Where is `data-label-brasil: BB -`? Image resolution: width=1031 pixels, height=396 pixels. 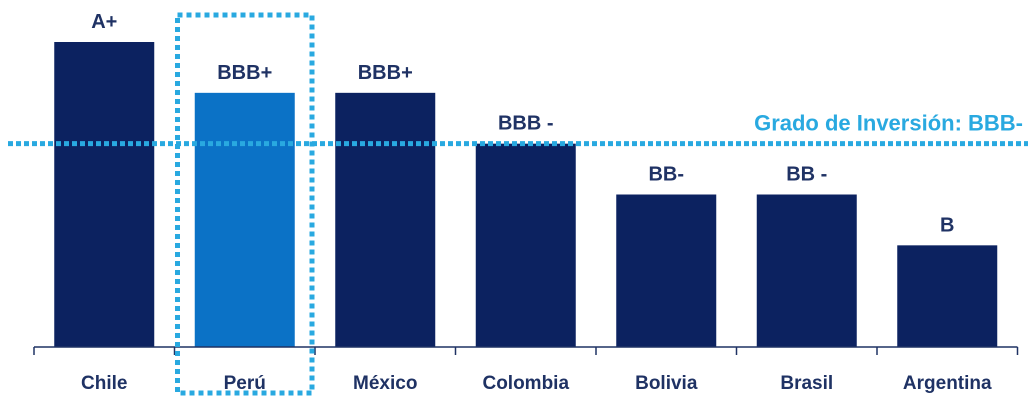
data-label-brasil: BB - is located at coordinates (806, 175).